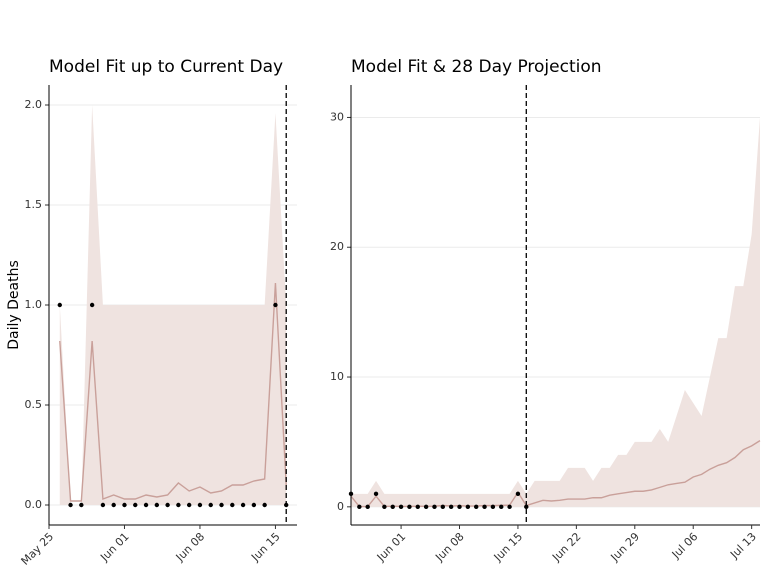 The width and height of the screenshot is (768, 576). I want to click on y-axis-label: Daily Deaths, so click(14, 305).